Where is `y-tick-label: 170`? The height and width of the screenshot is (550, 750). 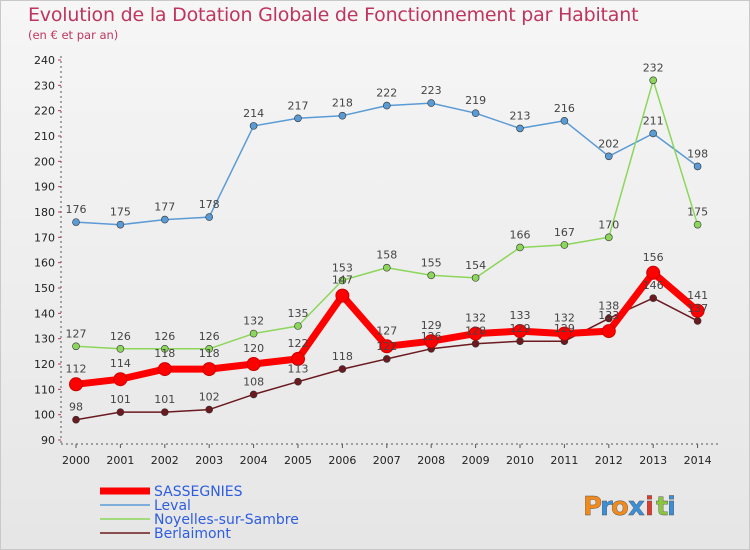
y-tick-label: 170 is located at coordinates (44, 237).